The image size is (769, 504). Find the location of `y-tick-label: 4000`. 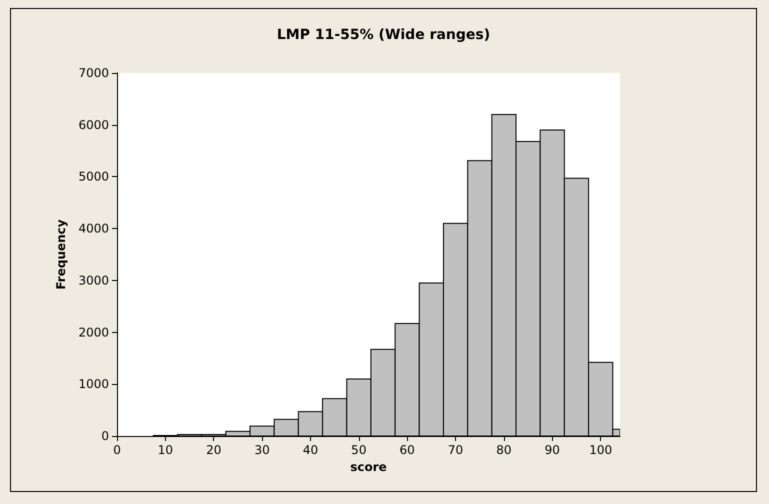

y-tick-label: 4000 is located at coordinates (93, 229).